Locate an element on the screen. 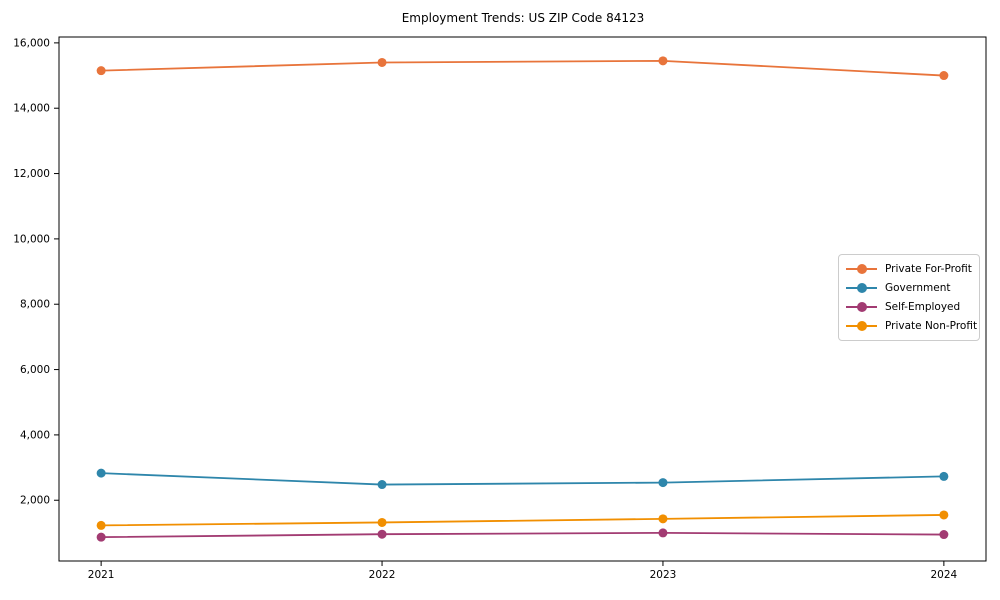  y-tick-label: 4,000 is located at coordinates (35, 435).